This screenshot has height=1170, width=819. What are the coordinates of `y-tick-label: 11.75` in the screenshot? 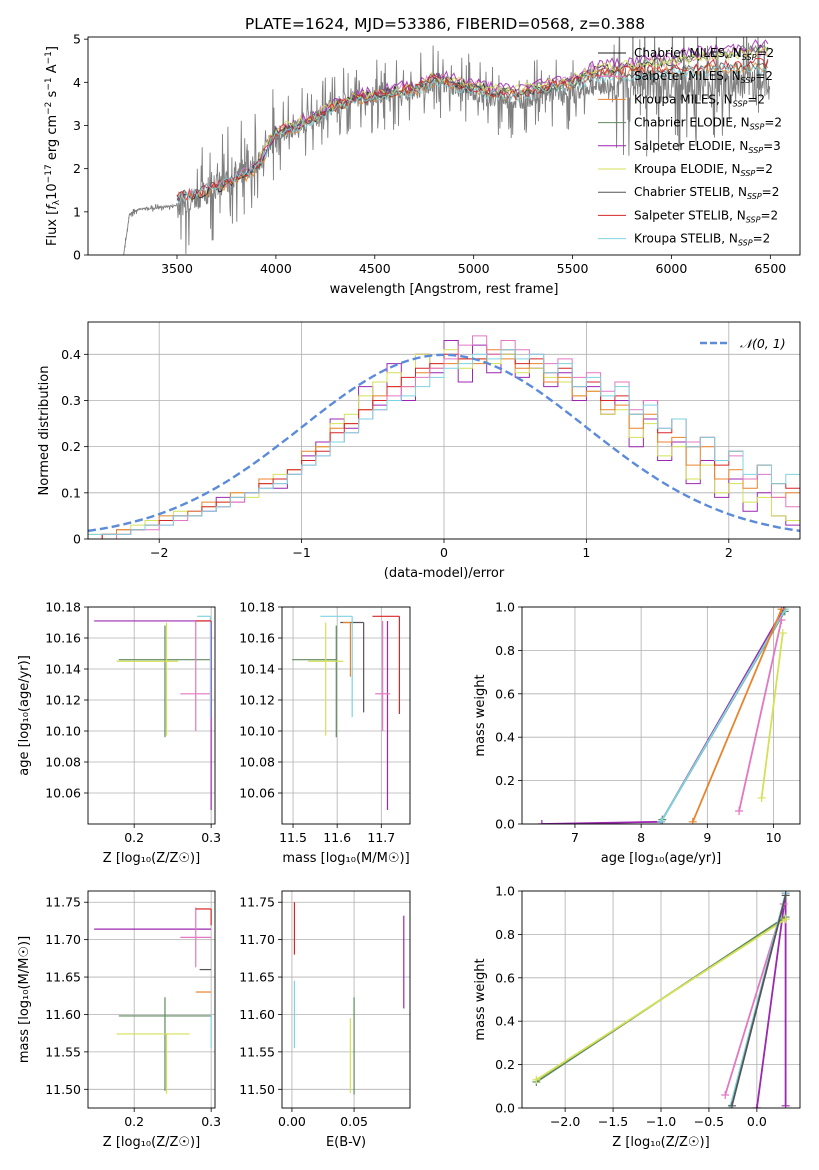 It's located at (257, 902).